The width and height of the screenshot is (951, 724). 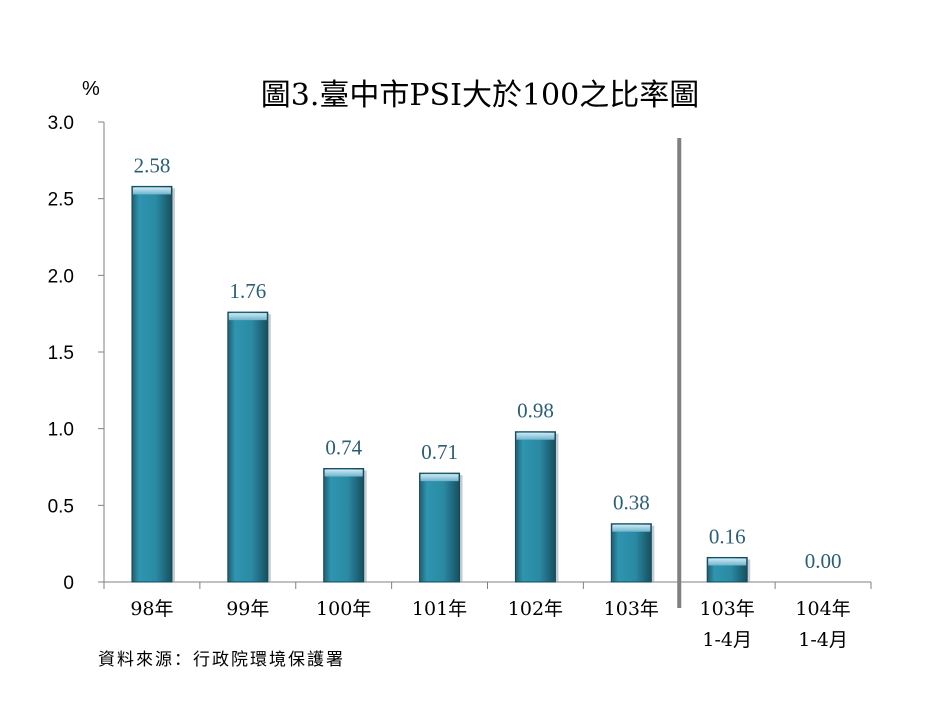 What do you see at coordinates (535, 411) in the screenshot?
I see `data-label: 0.98` at bounding box center [535, 411].